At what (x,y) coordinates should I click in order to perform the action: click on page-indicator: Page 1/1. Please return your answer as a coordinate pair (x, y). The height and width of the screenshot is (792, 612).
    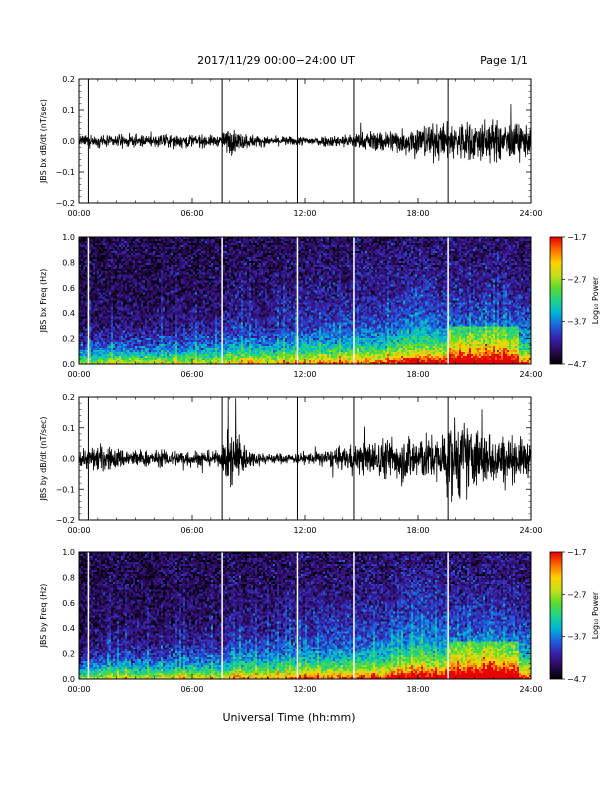
    Looking at the image, I should click on (504, 60).